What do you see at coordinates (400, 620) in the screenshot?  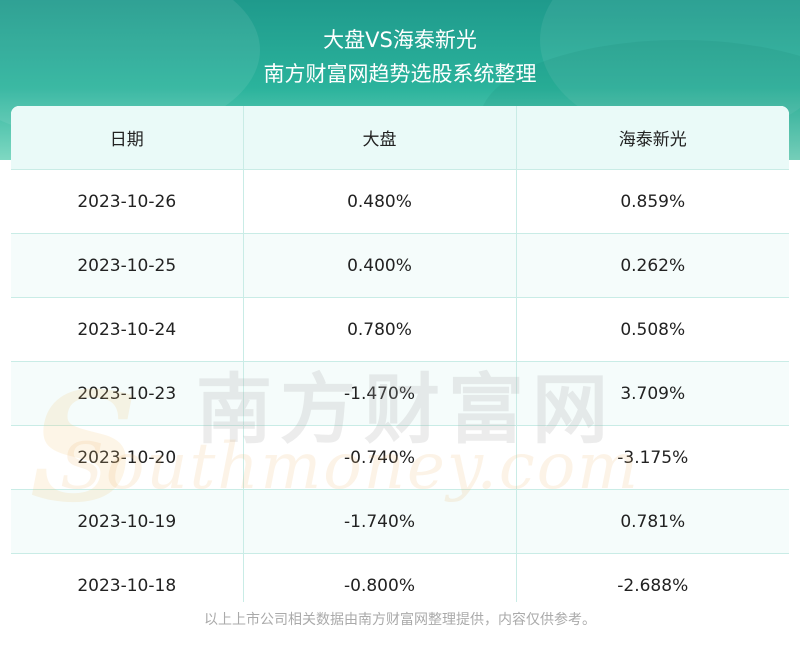 I see `footer-disclaimer: 以上上市公司相关数据由南方财富网整理提供，内容仅供参考。` at bounding box center [400, 620].